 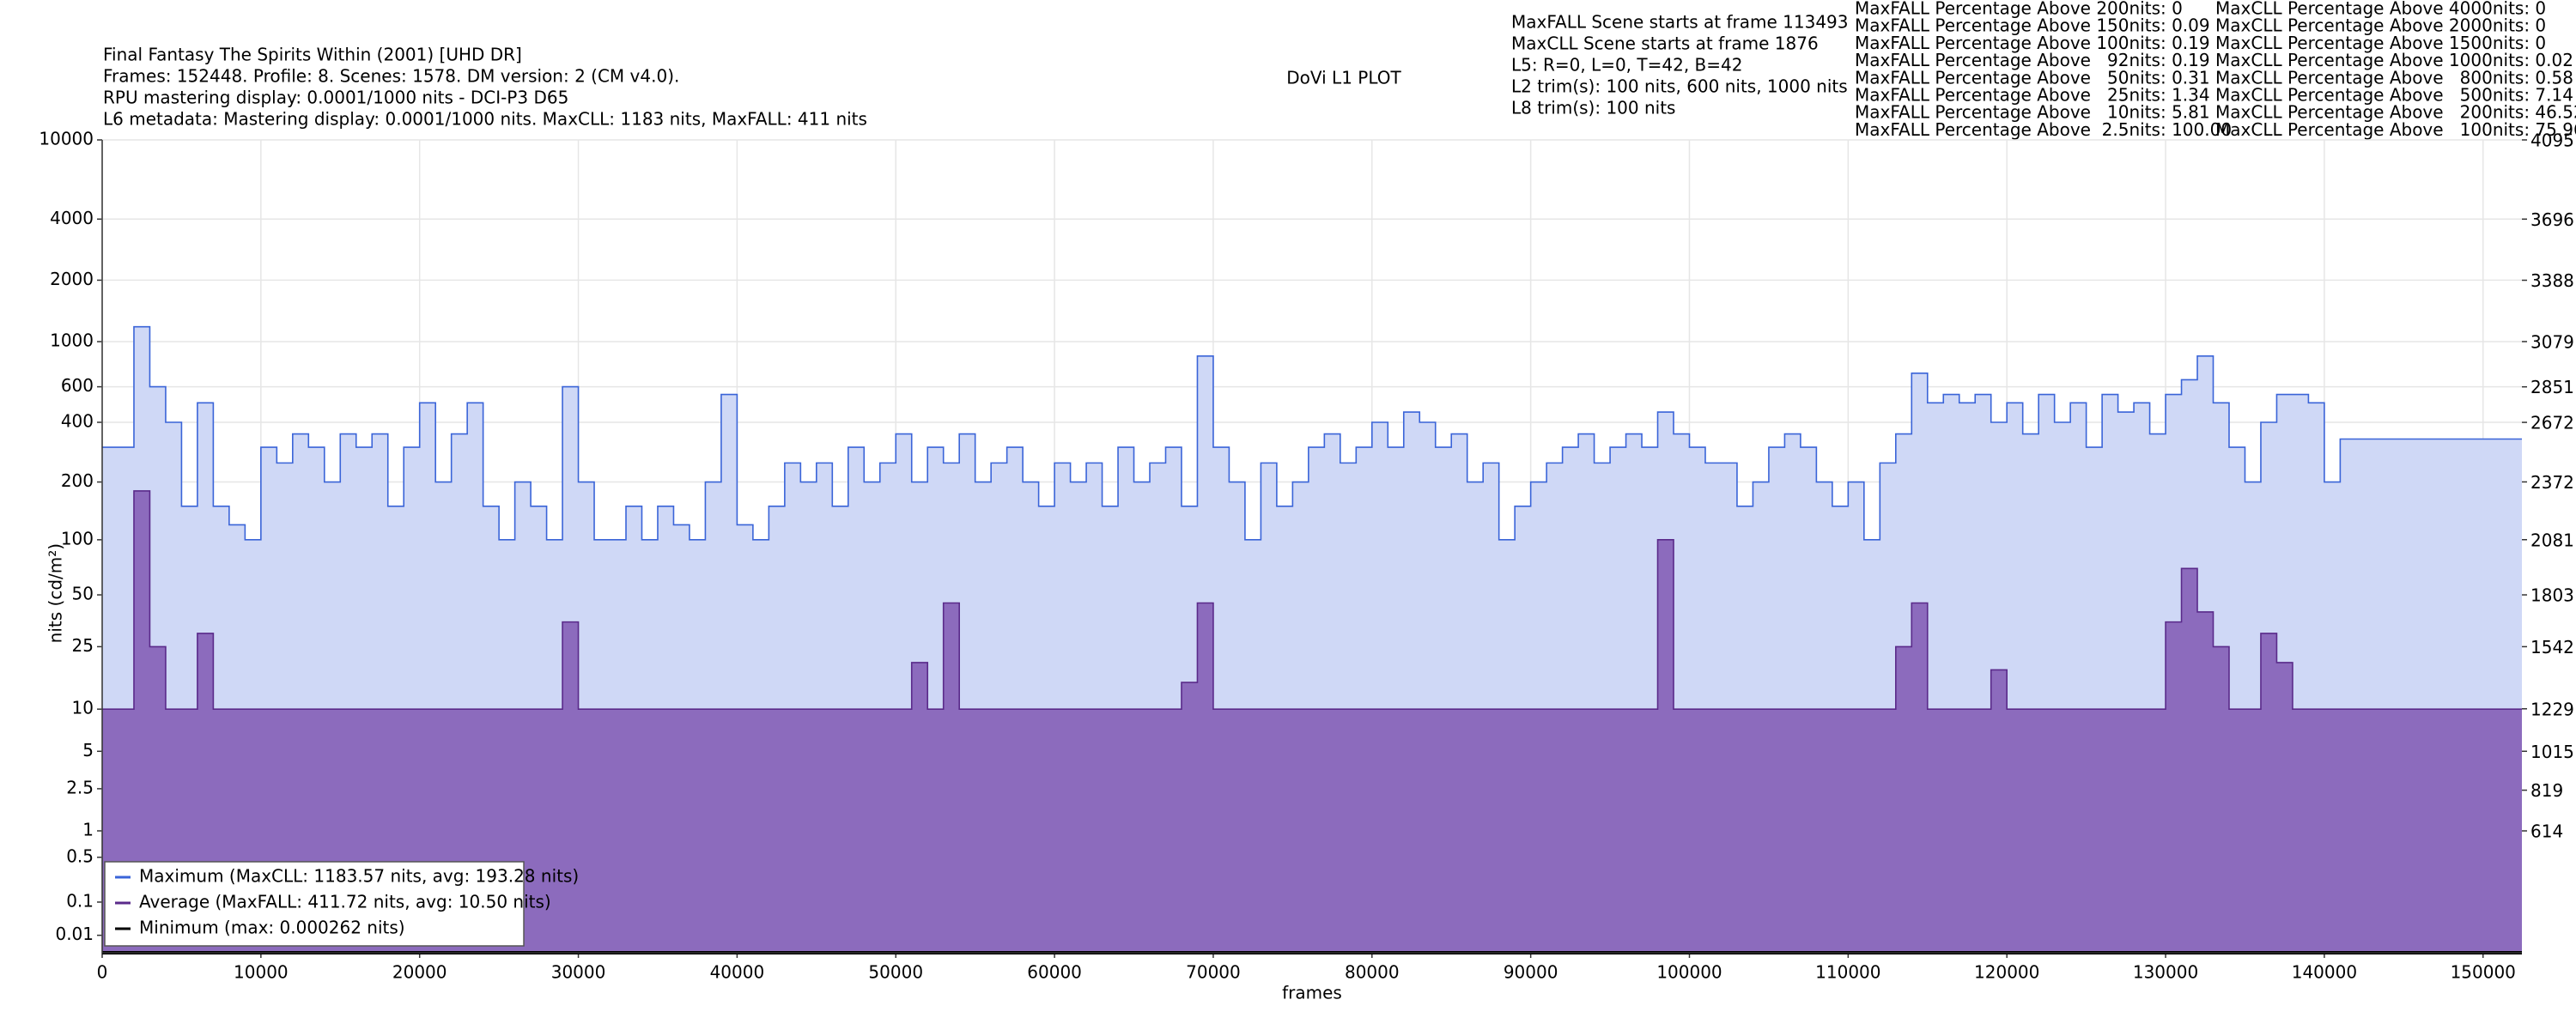 I want to click on y2-tick-label: 2672, so click(x=2552, y=423).